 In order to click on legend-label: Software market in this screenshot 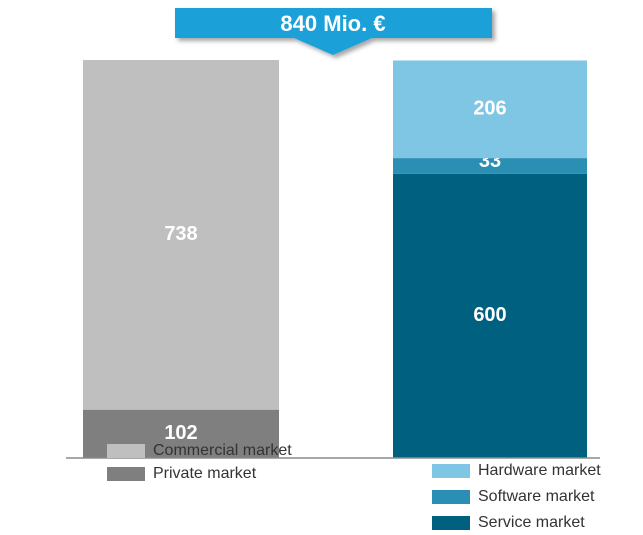, I will do `click(536, 496)`.